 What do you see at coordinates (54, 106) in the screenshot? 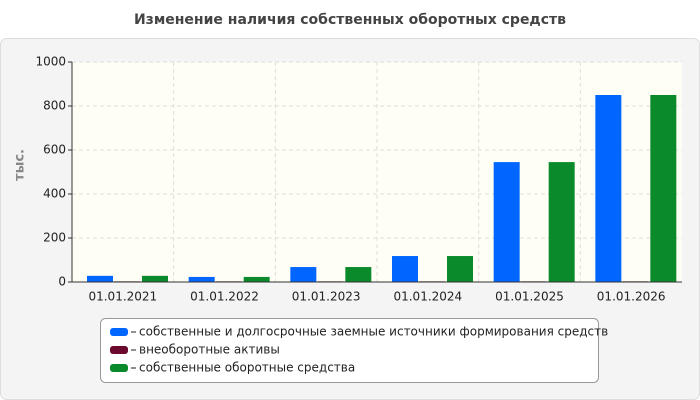
I see `y-tick-label: 800` at bounding box center [54, 106].